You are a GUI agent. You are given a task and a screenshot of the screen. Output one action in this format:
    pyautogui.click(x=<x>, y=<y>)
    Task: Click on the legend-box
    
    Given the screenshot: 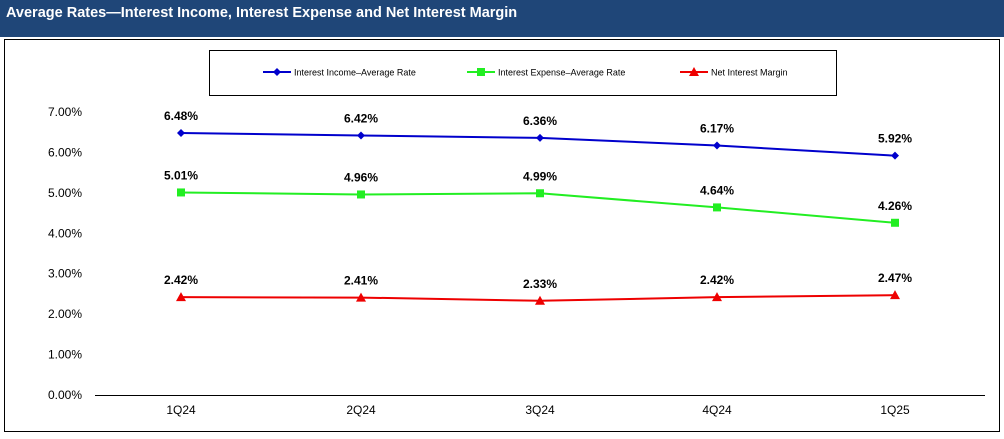 What is the action you would take?
    pyautogui.click(x=523, y=73)
    